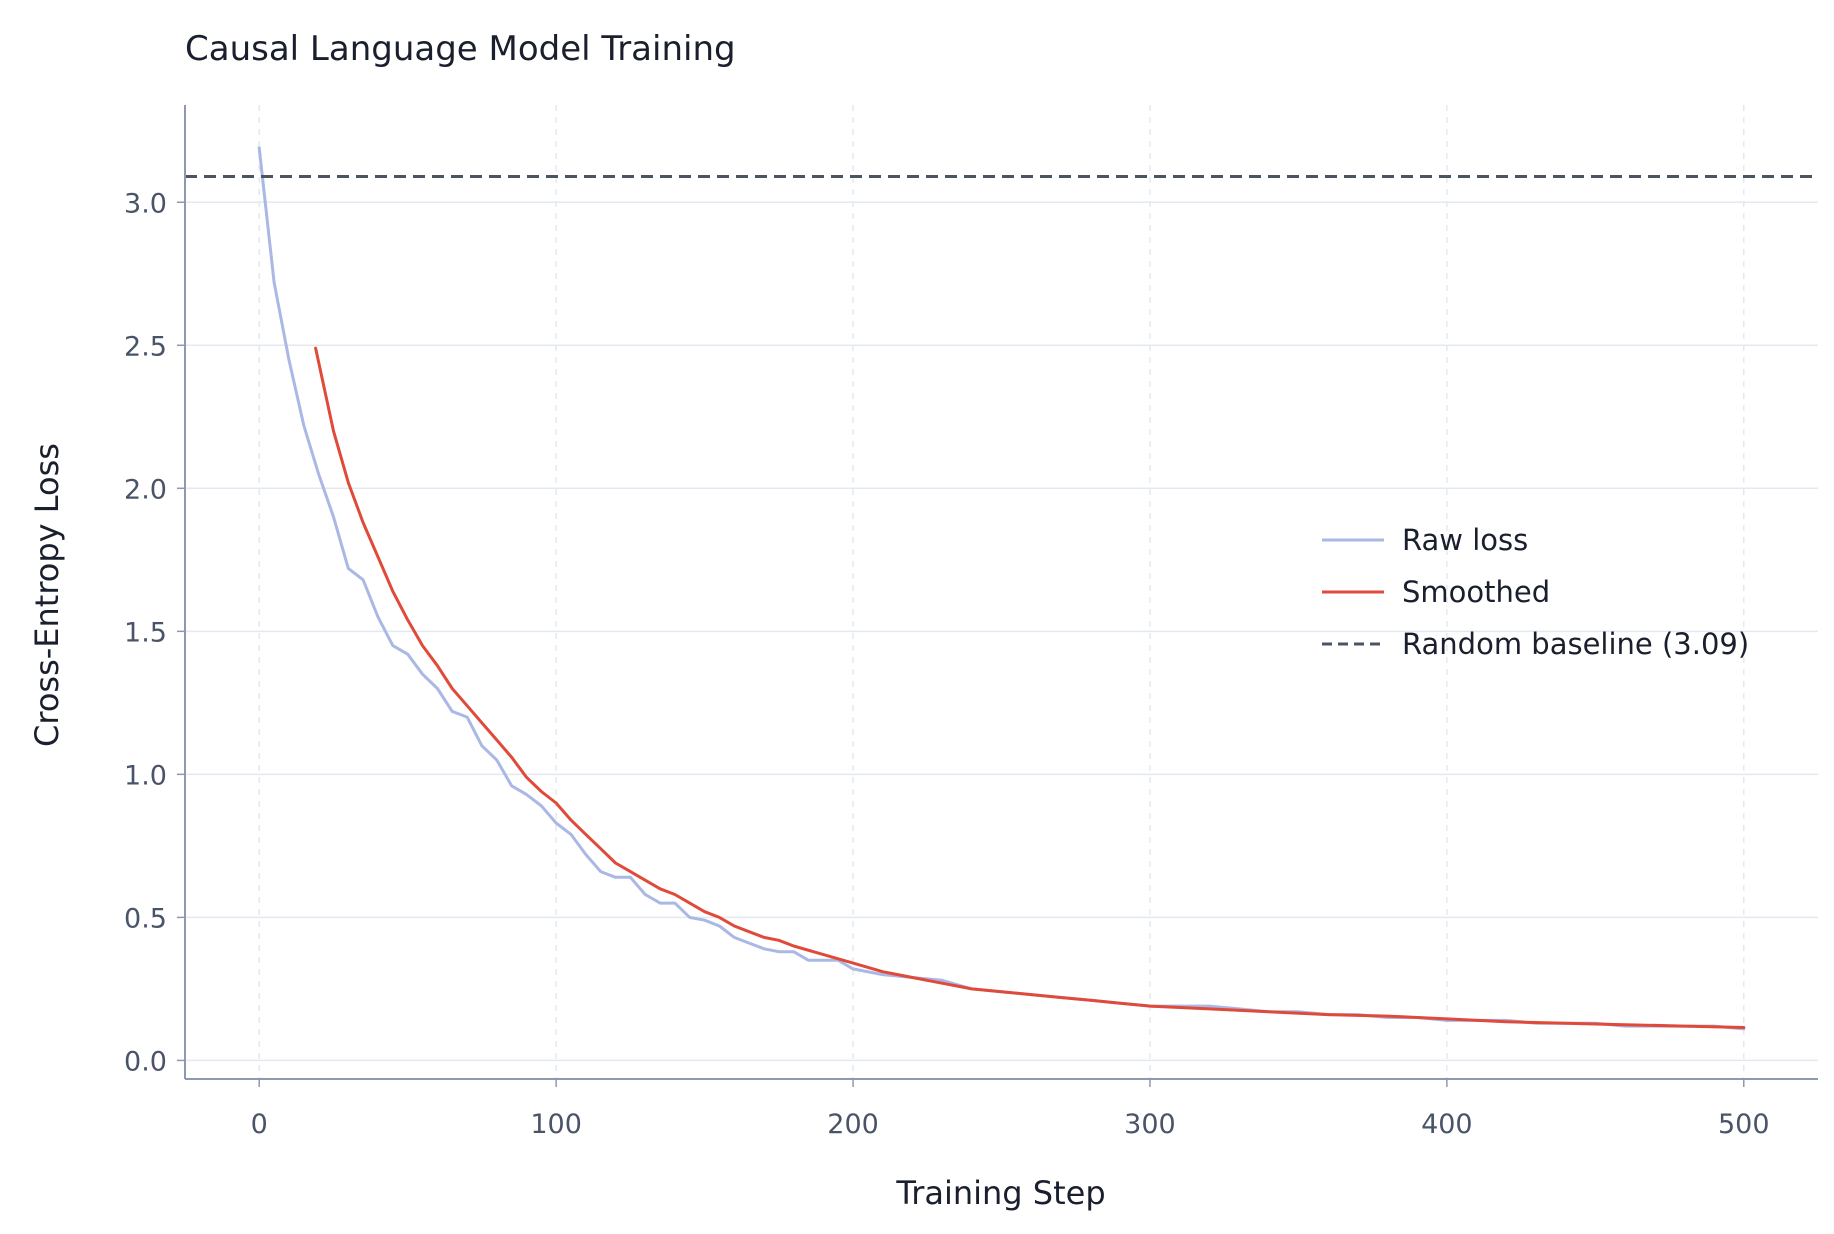  What do you see at coordinates (145, 346) in the screenshot?
I see `y-tick-label: 2.5` at bounding box center [145, 346].